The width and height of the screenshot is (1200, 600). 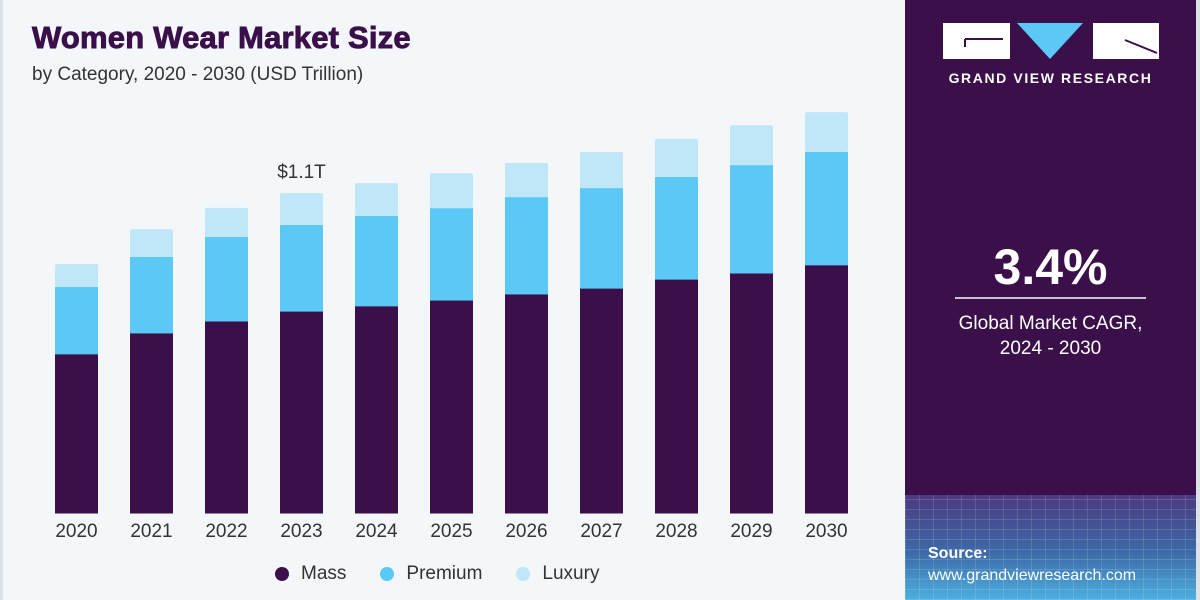 What do you see at coordinates (601, 531) in the screenshot?
I see `x-tick-label-2027: 2027` at bounding box center [601, 531].